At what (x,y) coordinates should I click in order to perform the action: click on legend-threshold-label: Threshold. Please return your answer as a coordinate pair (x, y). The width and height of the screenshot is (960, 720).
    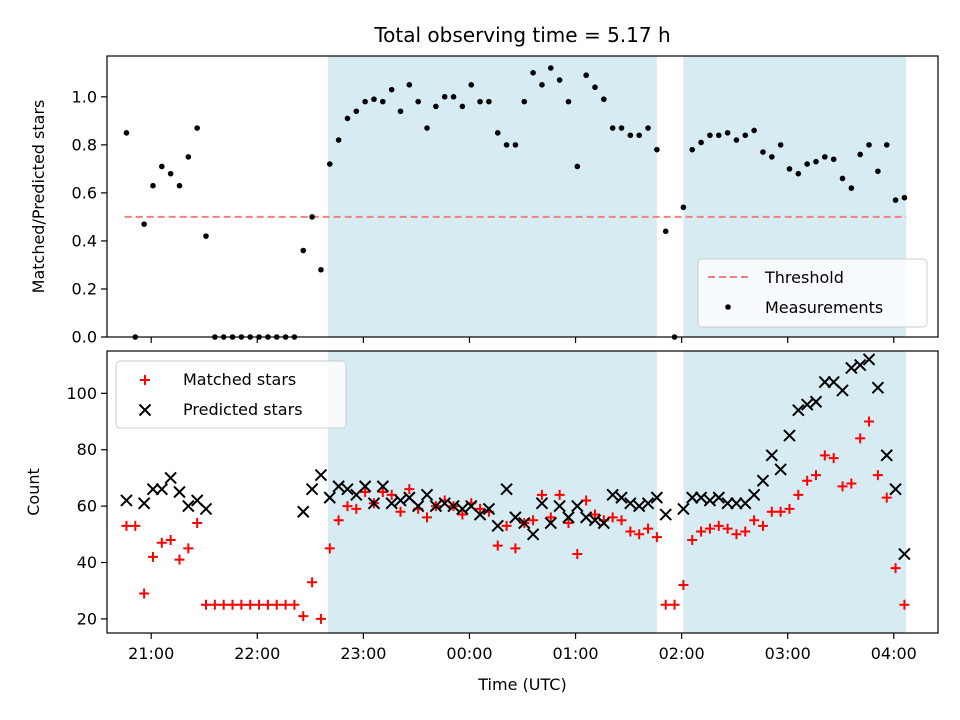
    Looking at the image, I should click on (804, 277).